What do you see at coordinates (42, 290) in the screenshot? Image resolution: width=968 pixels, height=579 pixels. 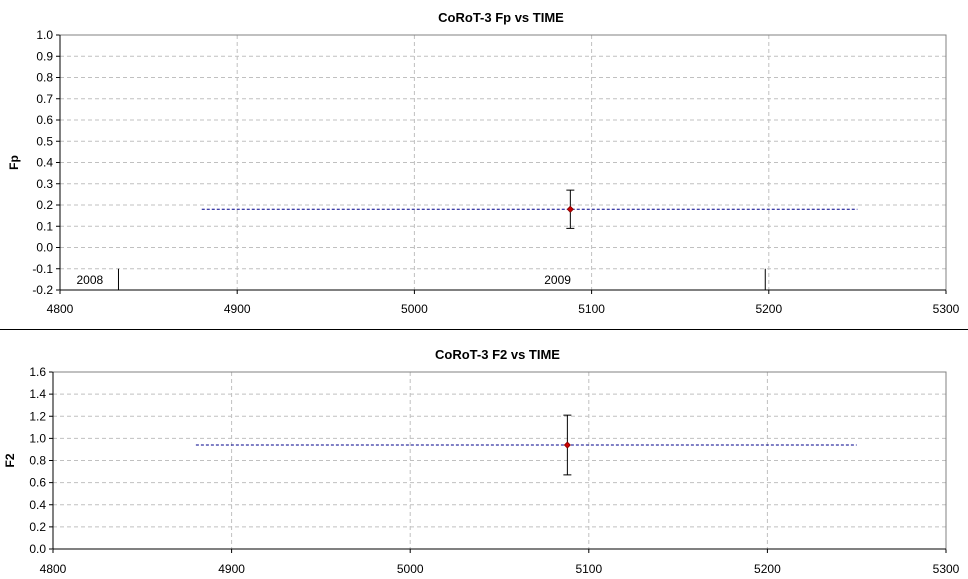 I see `y-tick-label: -0.2` at bounding box center [42, 290].